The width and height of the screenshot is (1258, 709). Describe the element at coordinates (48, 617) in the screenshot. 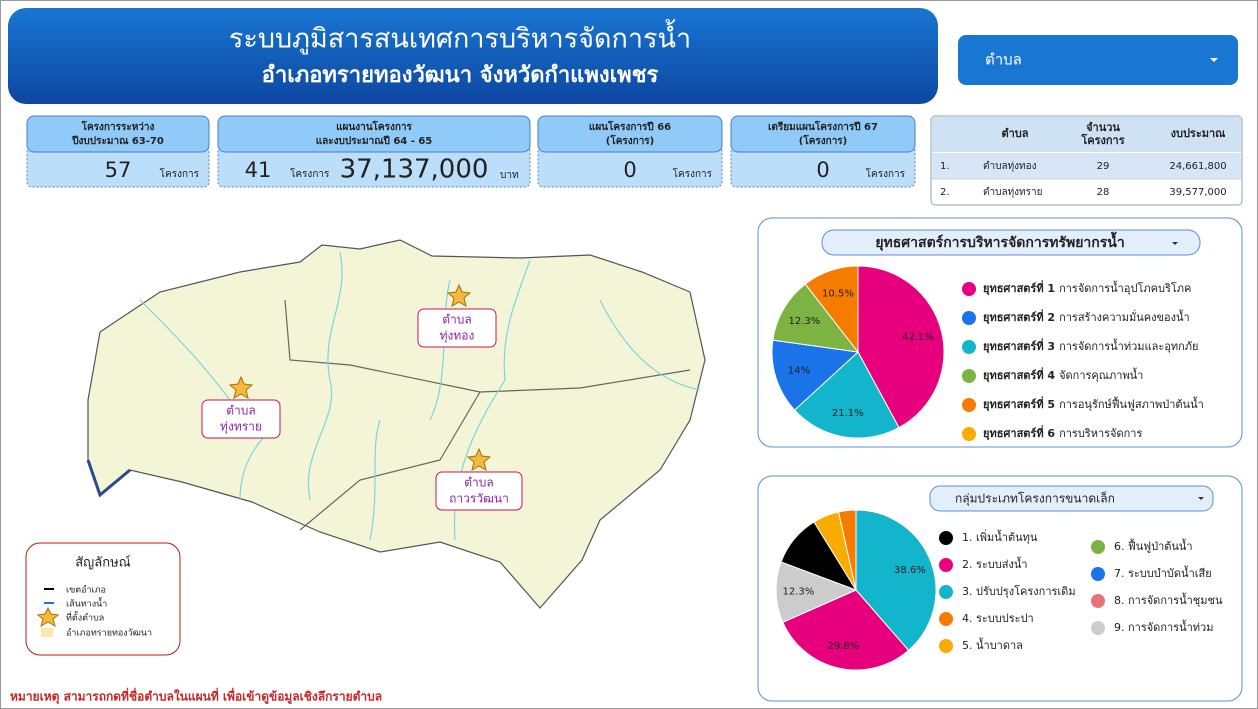

I see `legend-icon` at that location.